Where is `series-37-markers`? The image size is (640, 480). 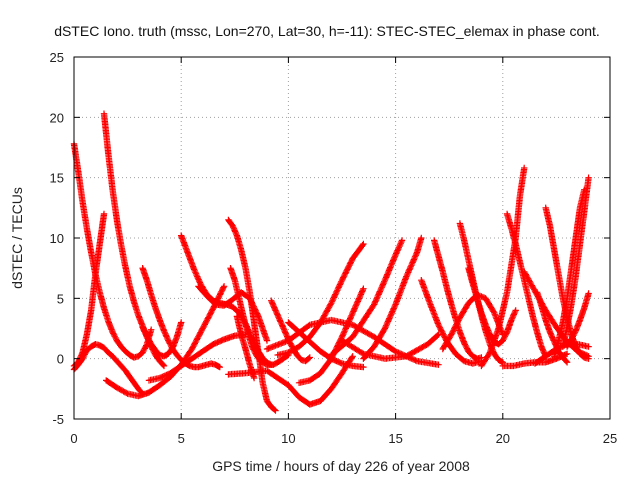
series-37-markers is located at coordinates (577, 320).